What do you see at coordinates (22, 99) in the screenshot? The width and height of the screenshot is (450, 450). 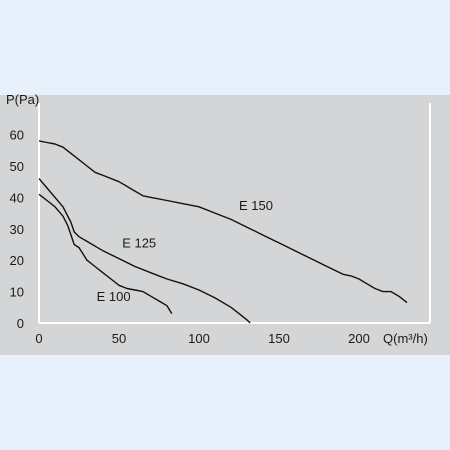 I see `y-axis-label: P(Pa)` at bounding box center [22, 99].